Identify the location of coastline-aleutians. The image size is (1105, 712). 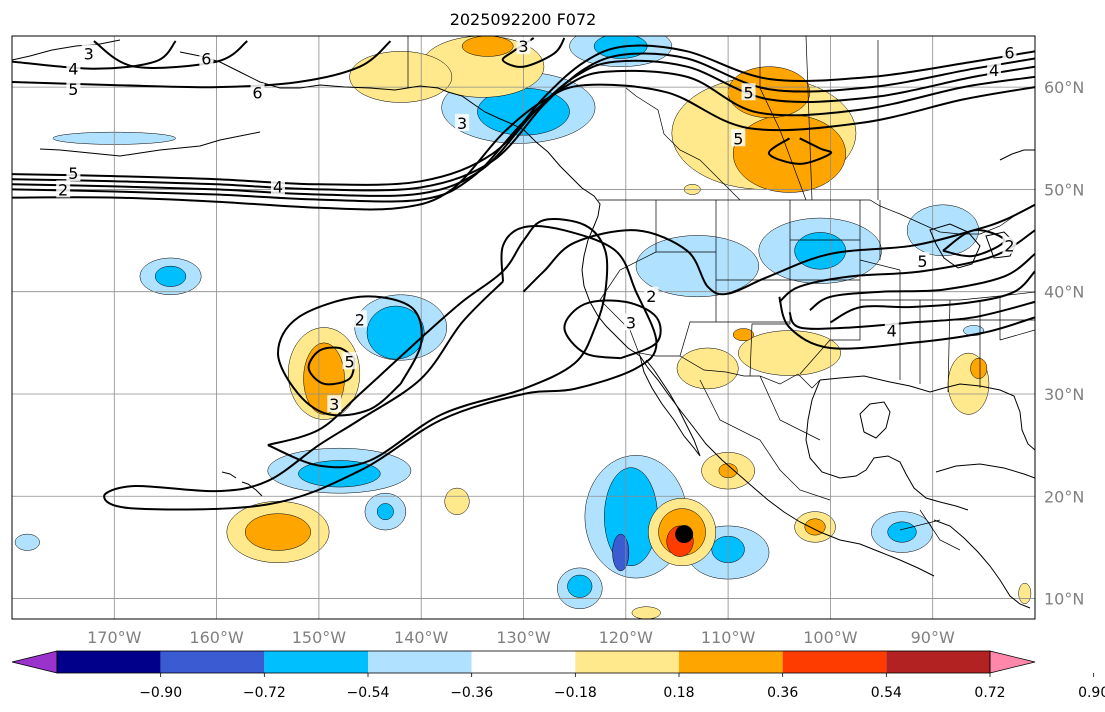
(150, 144).